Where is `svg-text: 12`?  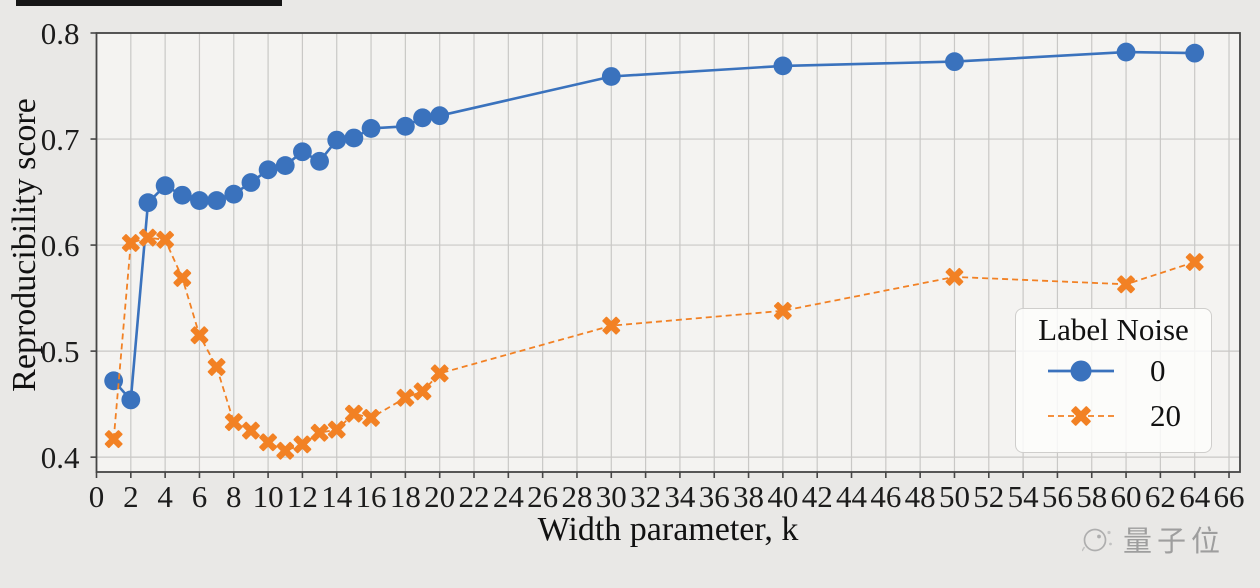 svg-text: 12 is located at coordinates (302, 496).